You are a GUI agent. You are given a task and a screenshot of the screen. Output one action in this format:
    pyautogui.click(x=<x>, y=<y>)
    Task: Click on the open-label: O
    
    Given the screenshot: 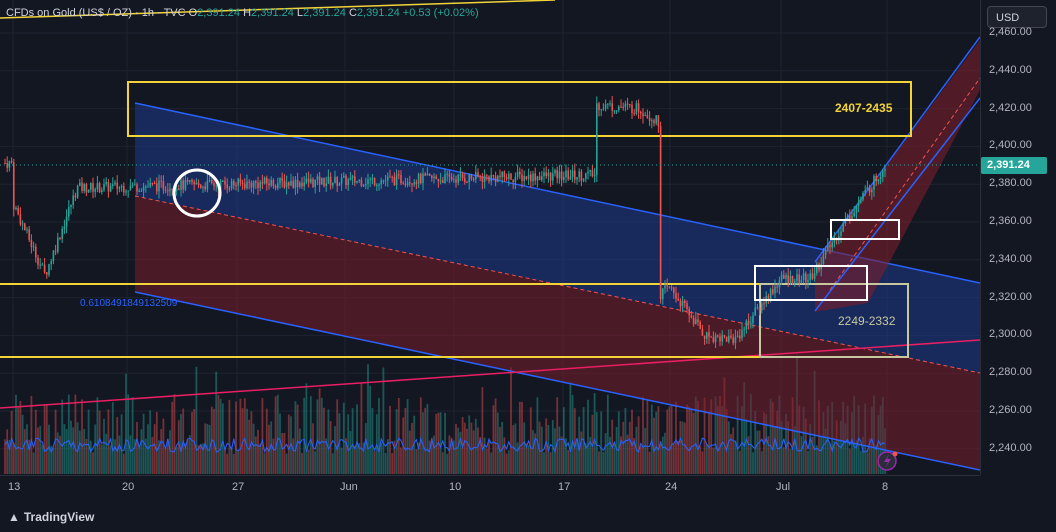 What is the action you would take?
    pyautogui.click(x=193, y=13)
    